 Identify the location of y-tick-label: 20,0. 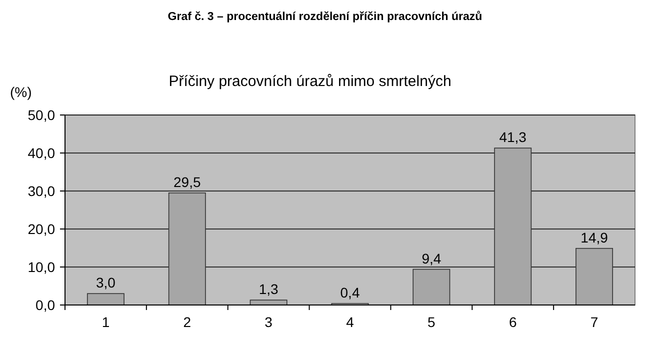
(42, 228).